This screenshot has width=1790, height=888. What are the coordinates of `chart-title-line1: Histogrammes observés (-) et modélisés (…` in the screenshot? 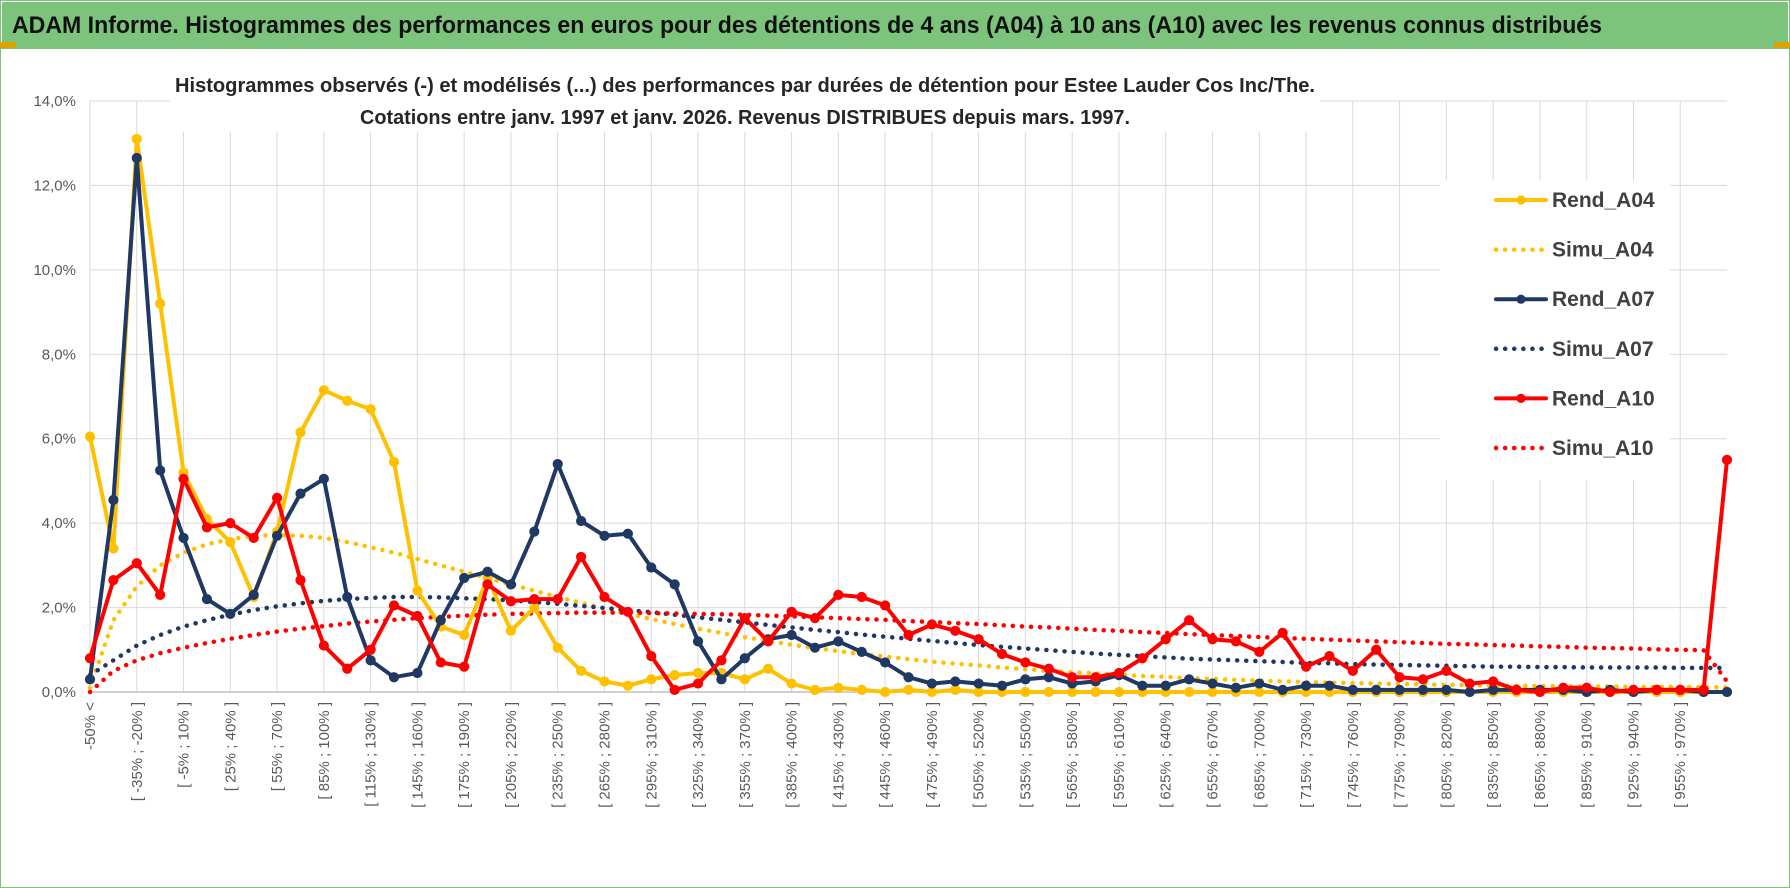 It's located at (745, 86).